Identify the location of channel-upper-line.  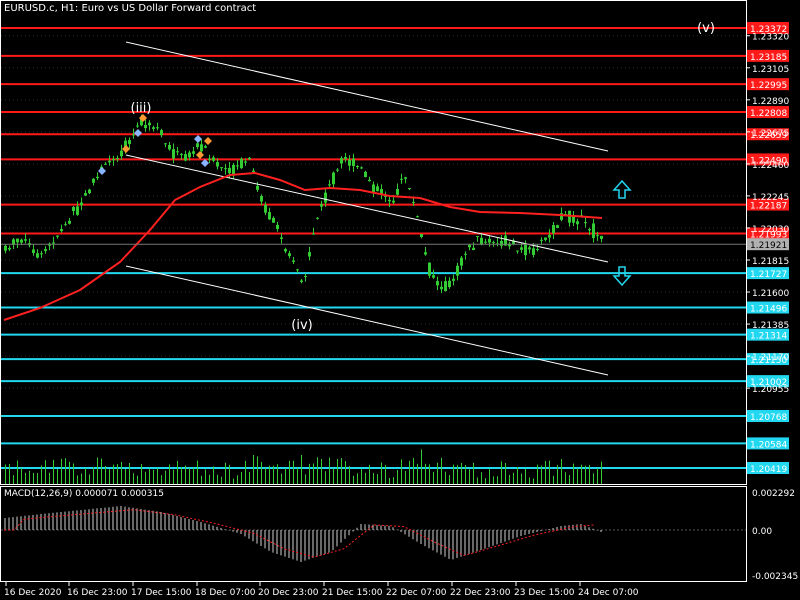
(367, 96).